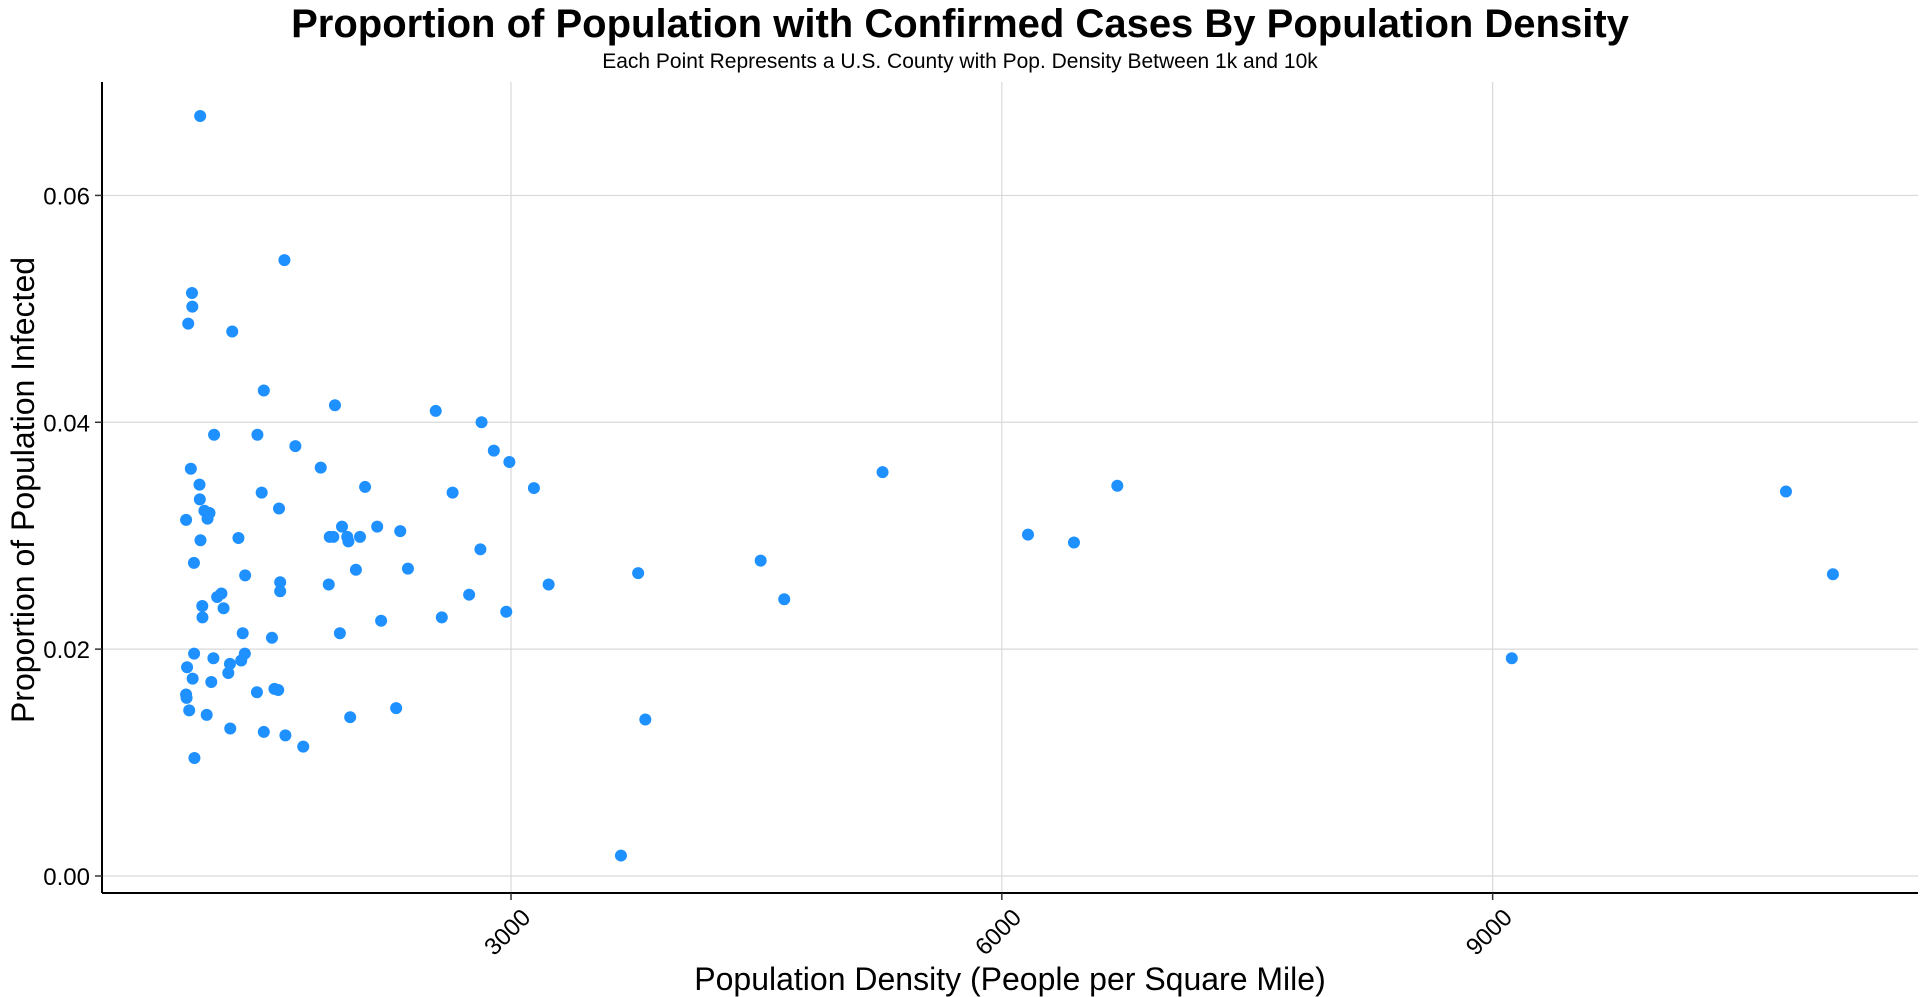 This screenshot has height=997, width=1920. What do you see at coordinates (66, 650) in the screenshot?
I see `y-tick-label: 0.02` at bounding box center [66, 650].